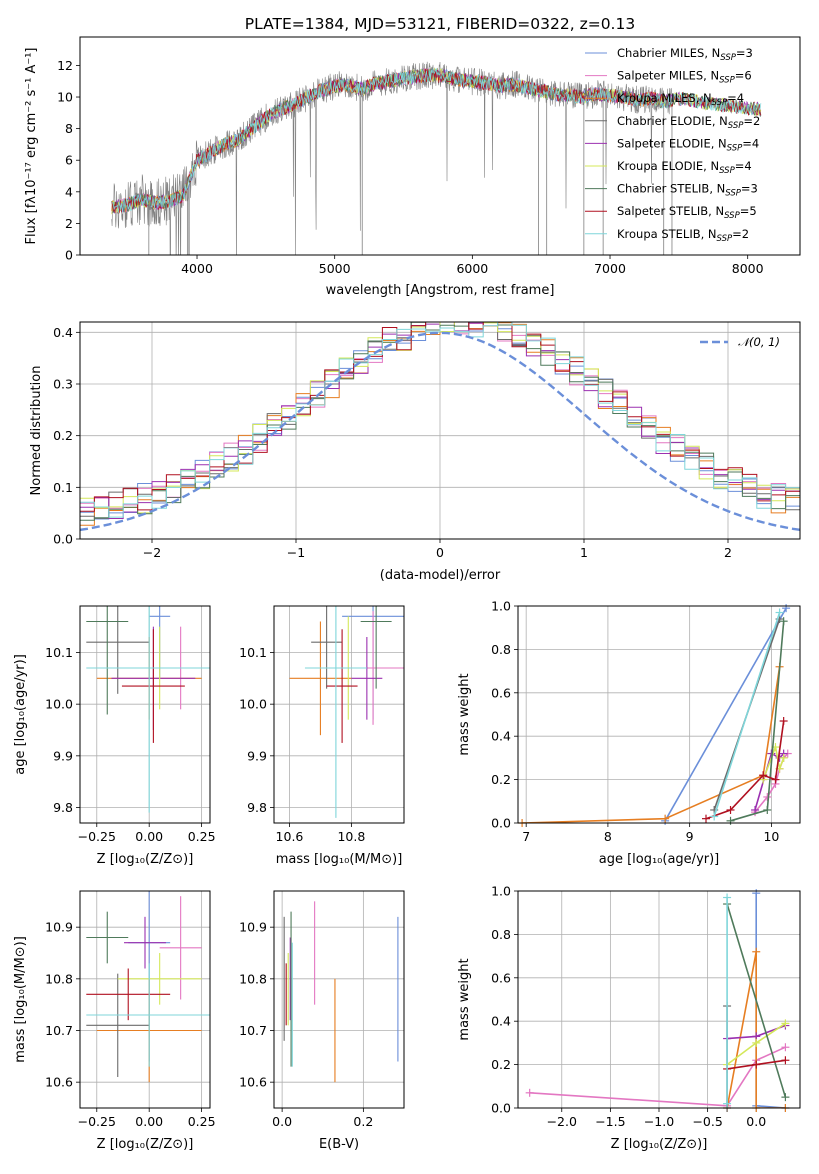 The image size is (819, 1174). I want to click on x-tick-label: 0.00, so click(149, 836).